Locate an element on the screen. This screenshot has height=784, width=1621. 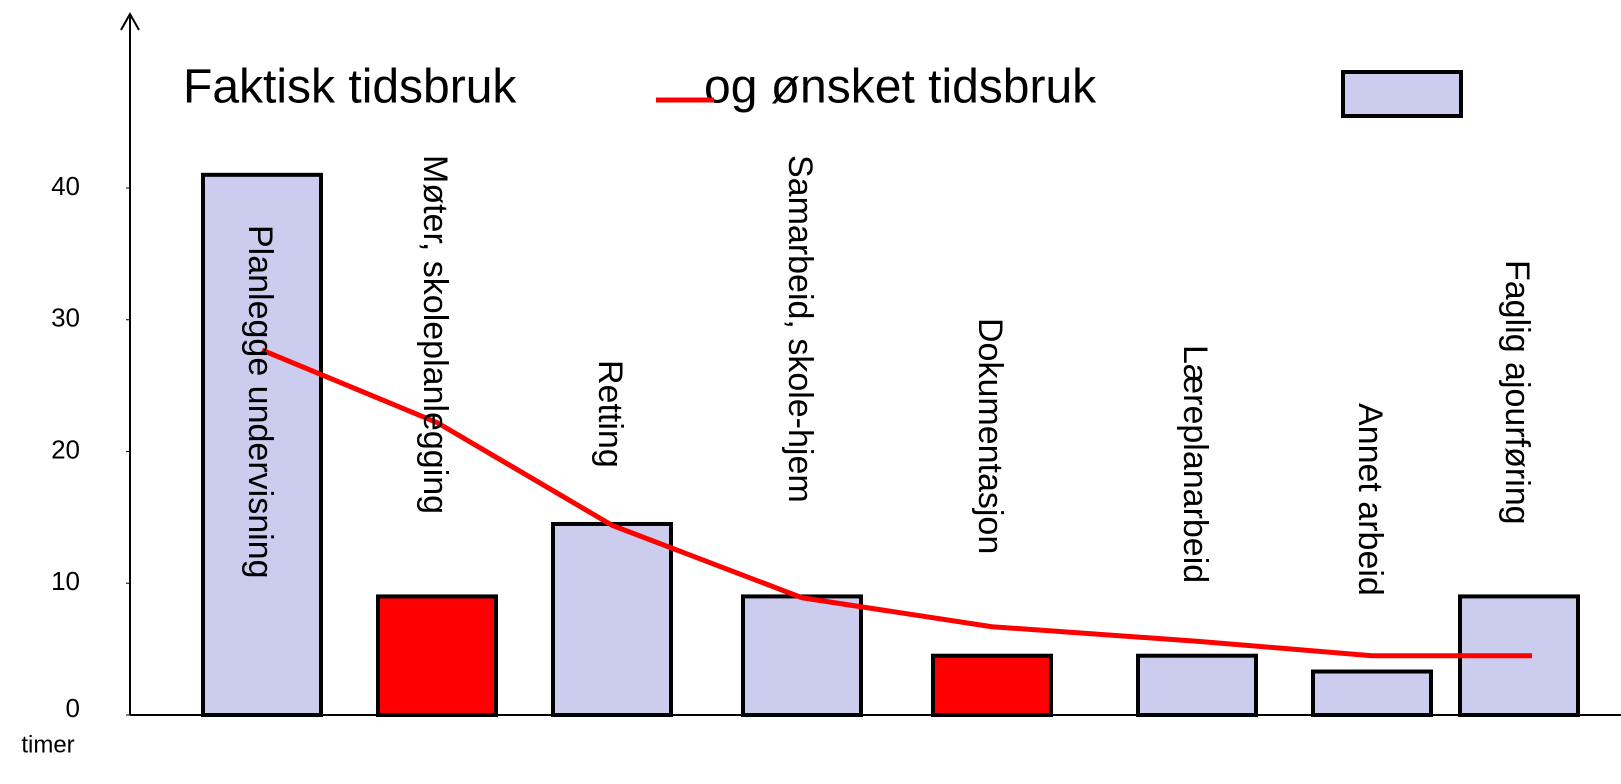
y-tick-label: 0 is located at coordinates (73, 708).